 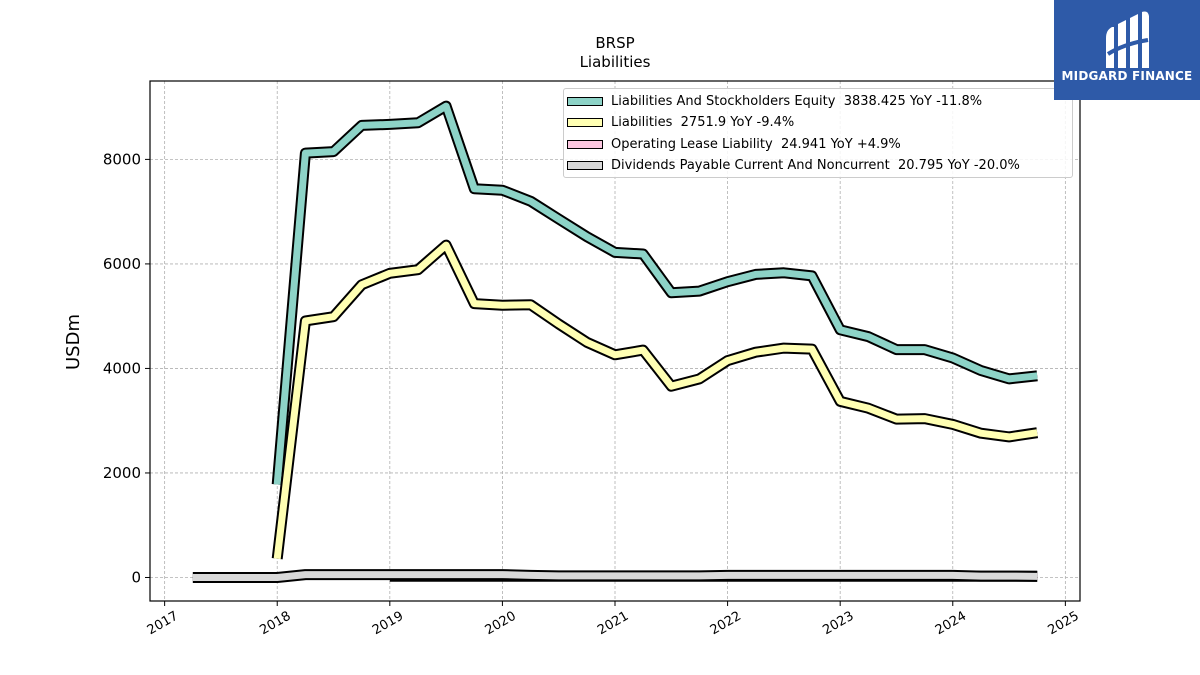 I want to click on y-tick-label: 8000, so click(x=122, y=159).